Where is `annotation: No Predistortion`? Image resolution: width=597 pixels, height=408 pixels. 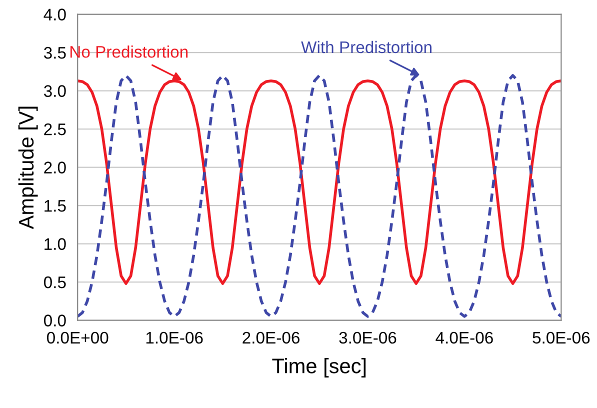 annotation: No Predistortion is located at coordinates (129, 52).